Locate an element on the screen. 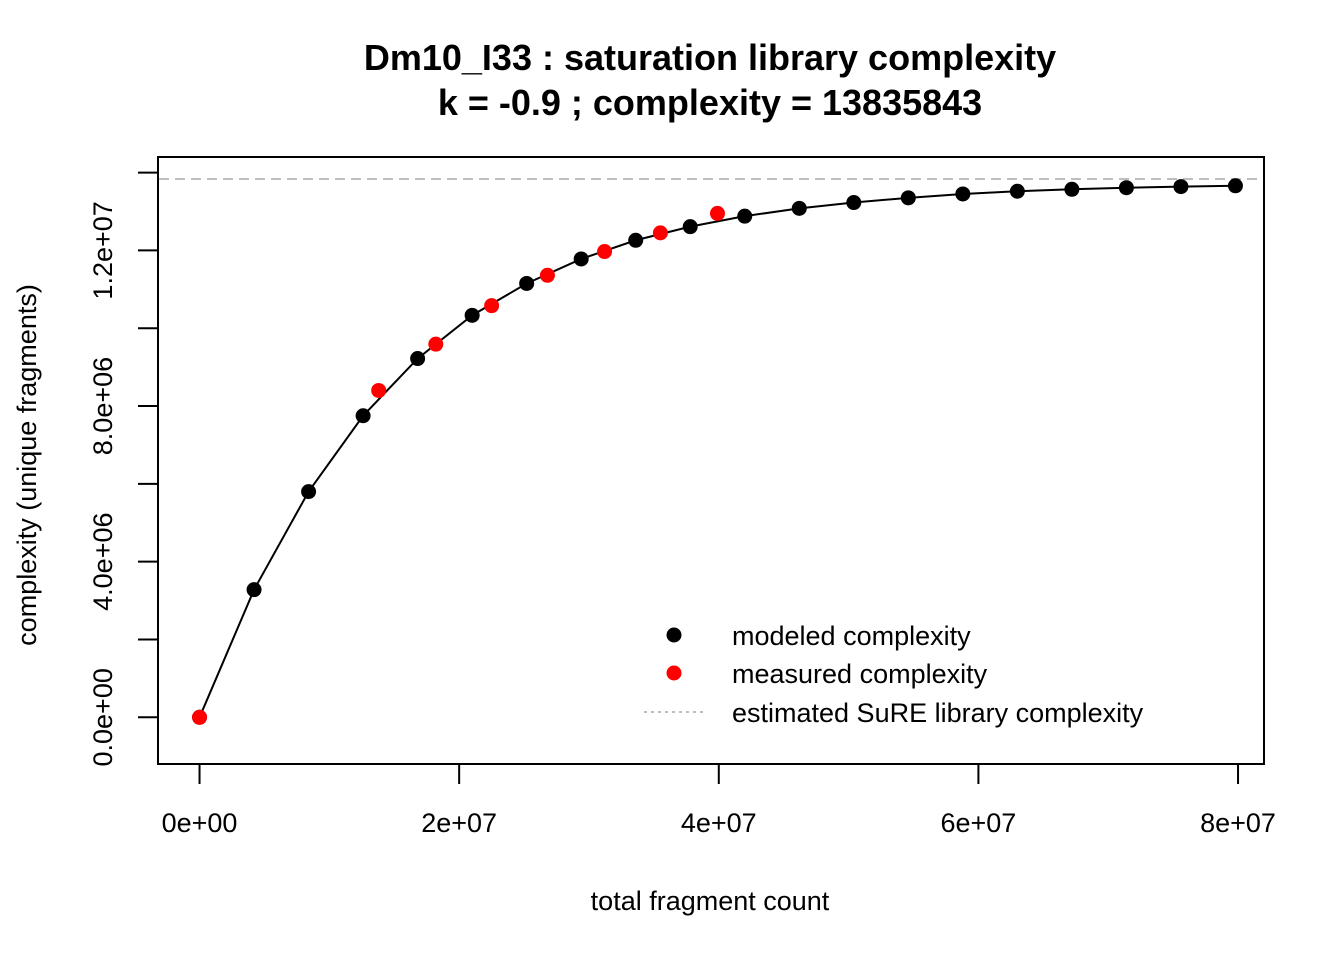 The image size is (1344, 960). x-axis-label: total fragment count is located at coordinates (710, 901).